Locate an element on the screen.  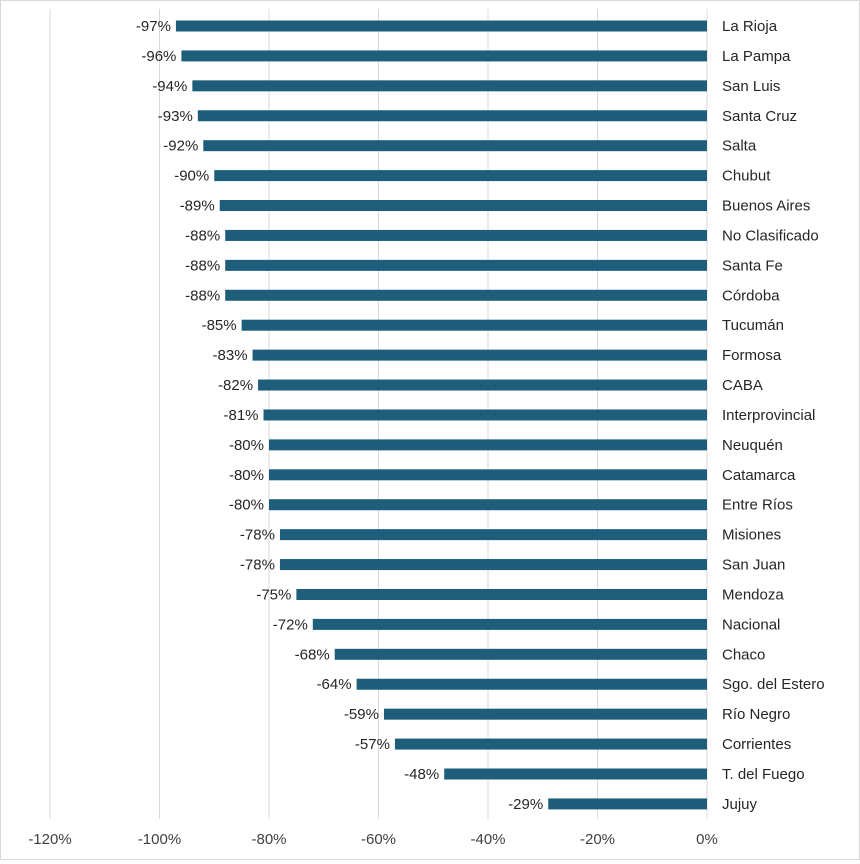
data-label: -29% is located at coordinates (525, 804).